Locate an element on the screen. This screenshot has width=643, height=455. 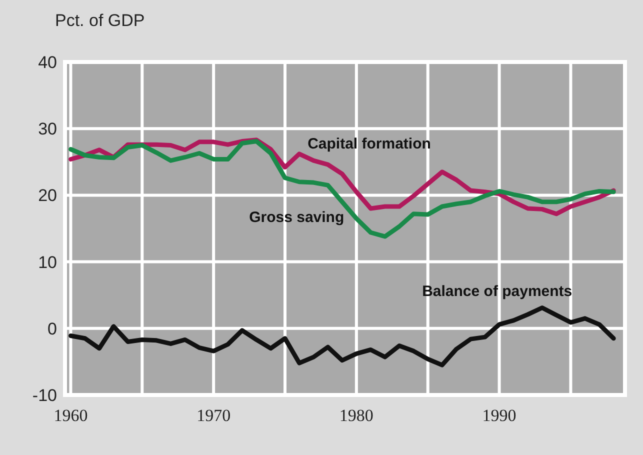
x-tick-label: 1990 is located at coordinates (499, 415).